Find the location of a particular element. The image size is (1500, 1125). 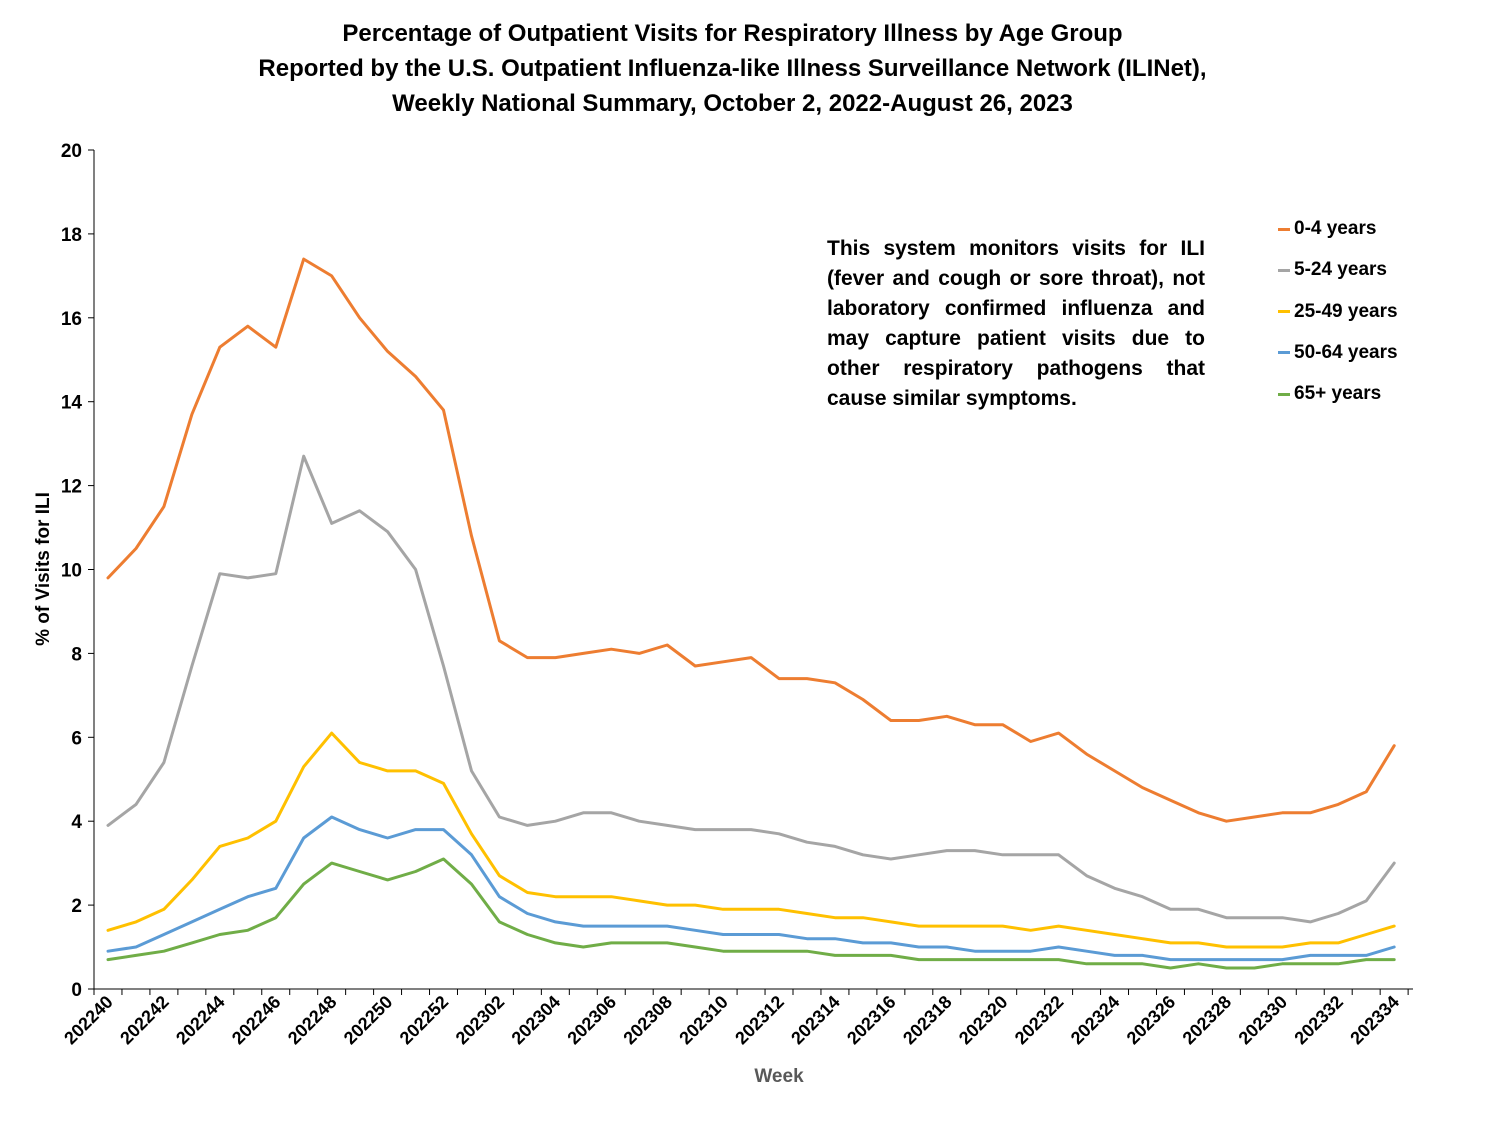

x-tick-label: 202240 is located at coordinates (88, 1020).